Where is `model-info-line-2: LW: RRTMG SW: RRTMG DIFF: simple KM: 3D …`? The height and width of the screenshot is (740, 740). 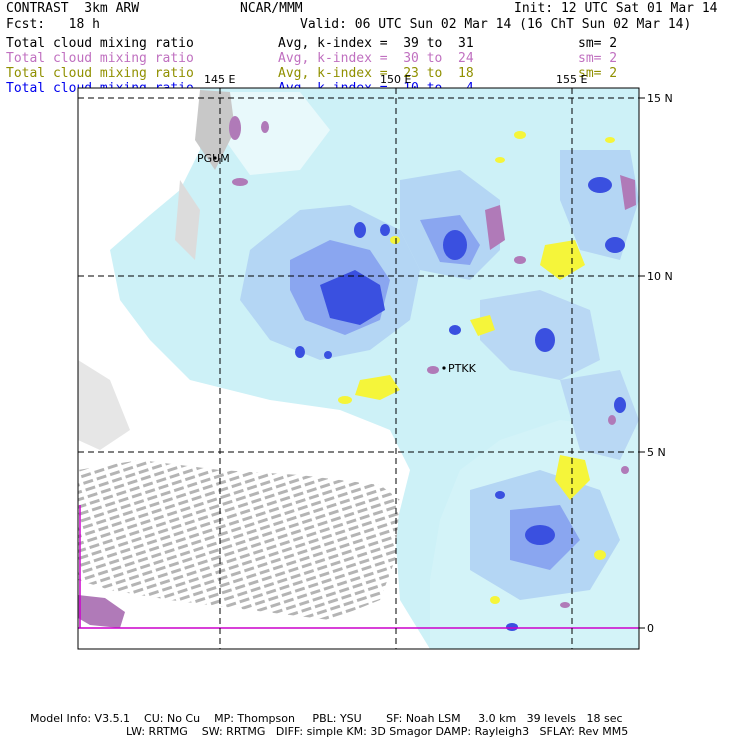
model-info-line-2: LW: RRTMG SW: RRTMG DIFF: simple KM: 3D … is located at coordinates (377, 731).